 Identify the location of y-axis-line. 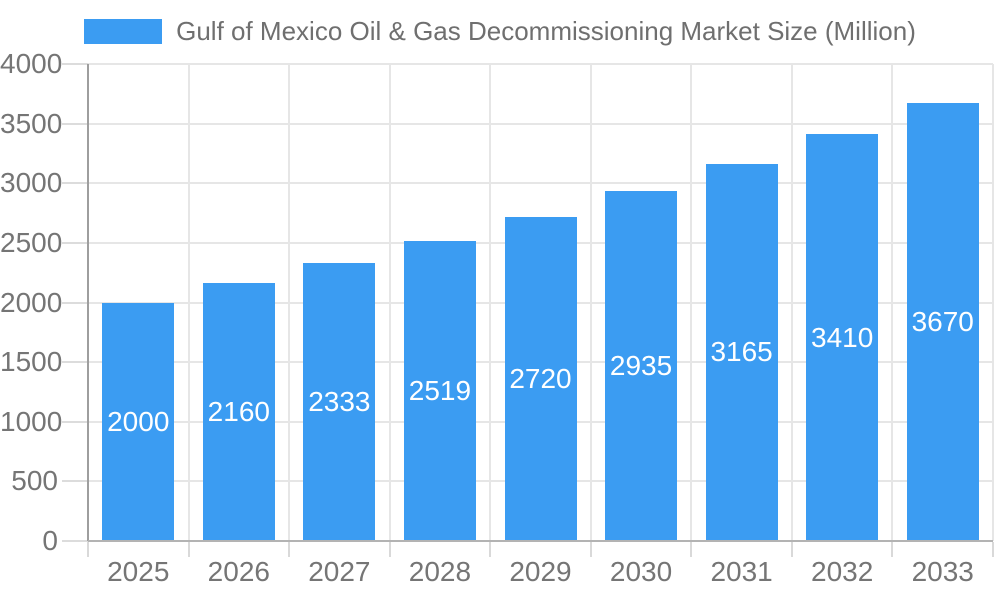
(88, 302).